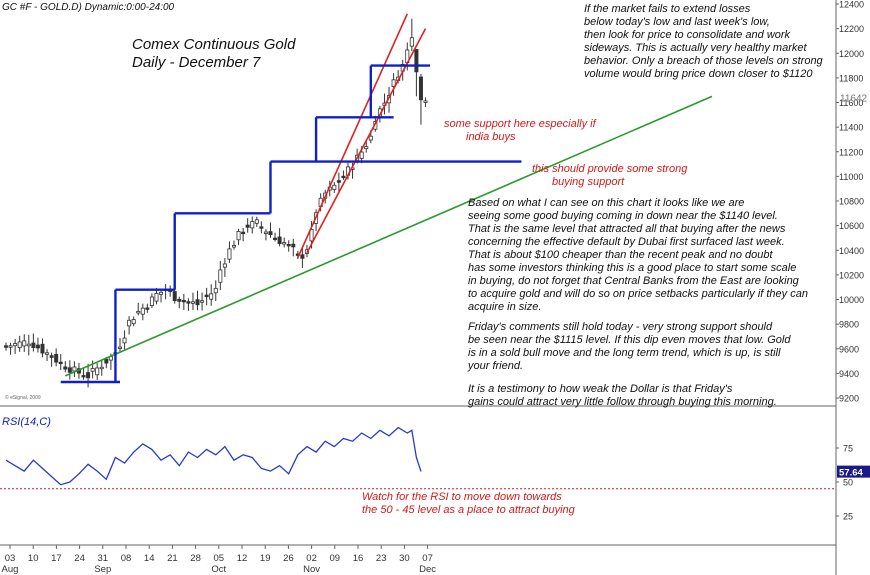 The width and height of the screenshot is (870, 575). I want to click on date-tick-label: 30, so click(404, 558).